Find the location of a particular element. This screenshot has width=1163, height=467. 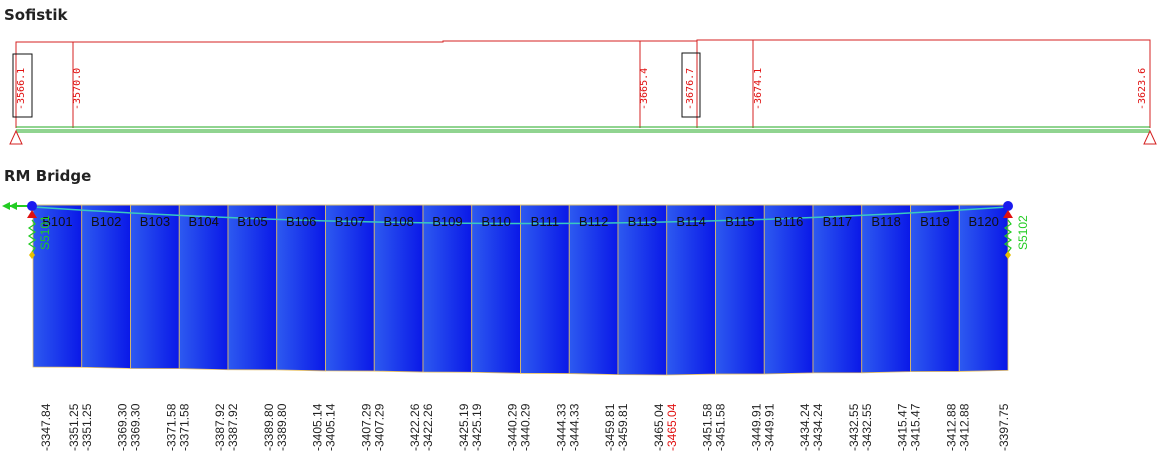

sofistik-value-label: -3566.1 is located at coordinates (21, 89).